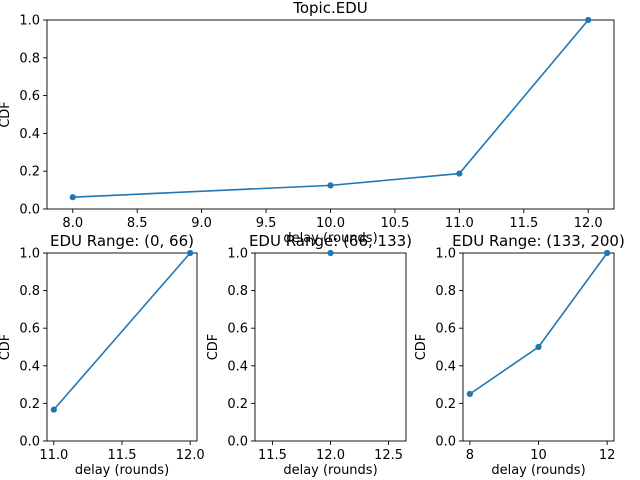 This screenshot has height=480, width=640. Describe the element at coordinates (470, 455) in the screenshot. I see `x-tick-label: 8` at that location.